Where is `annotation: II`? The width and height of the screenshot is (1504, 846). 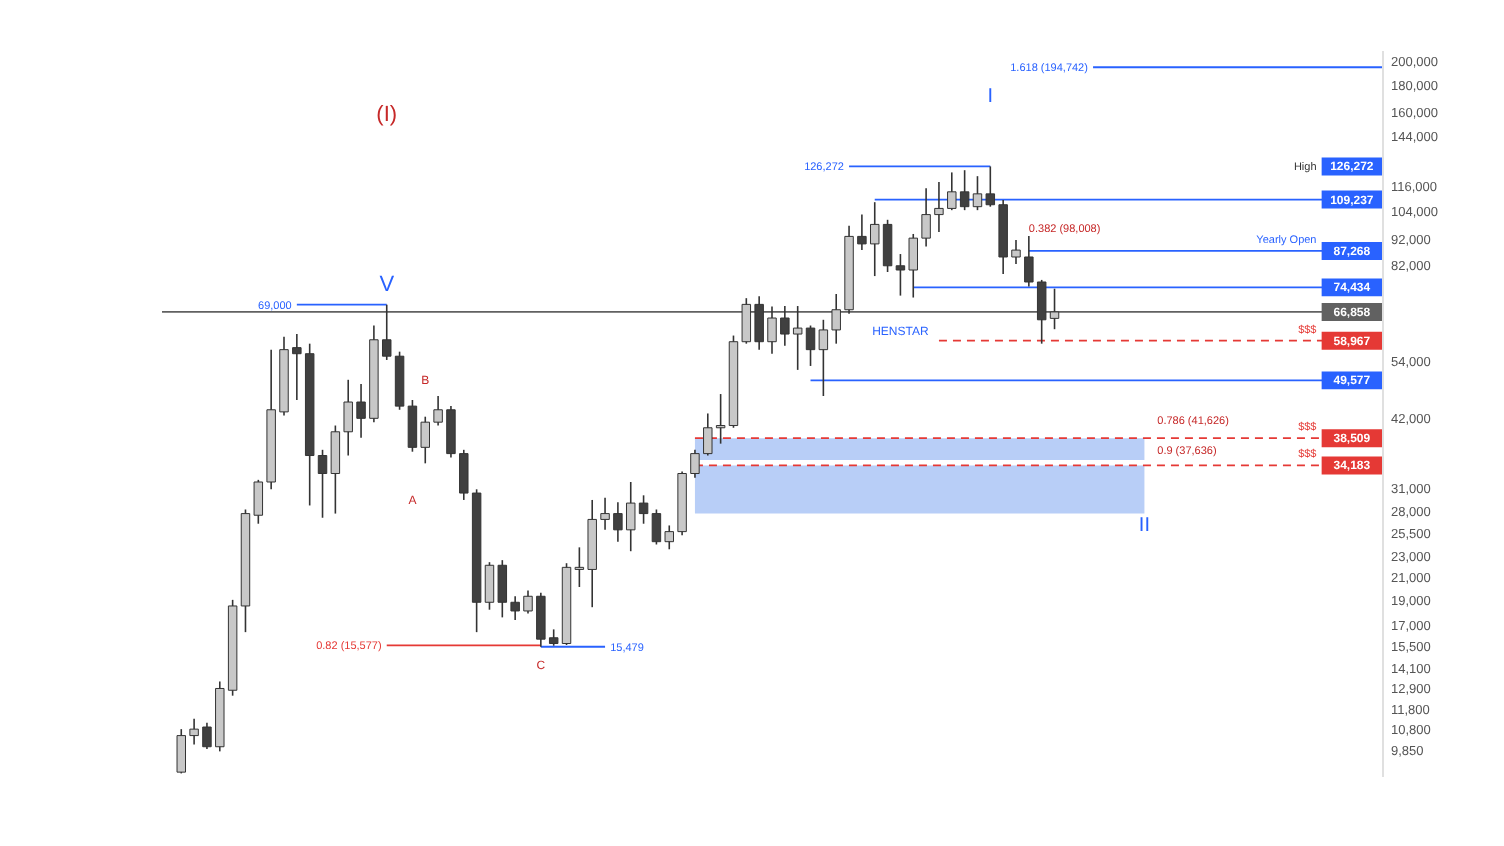
annotation: II is located at coordinates (1144, 526).